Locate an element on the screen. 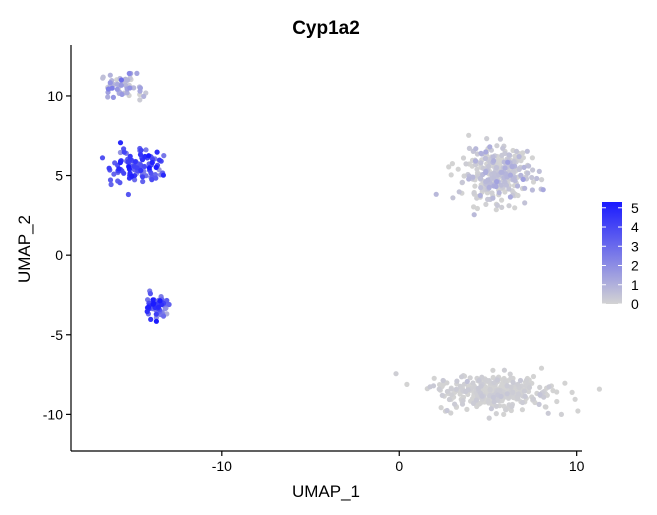 The height and width of the screenshot is (515, 657). x-axis-label: UMAP_1 is located at coordinates (326, 491).